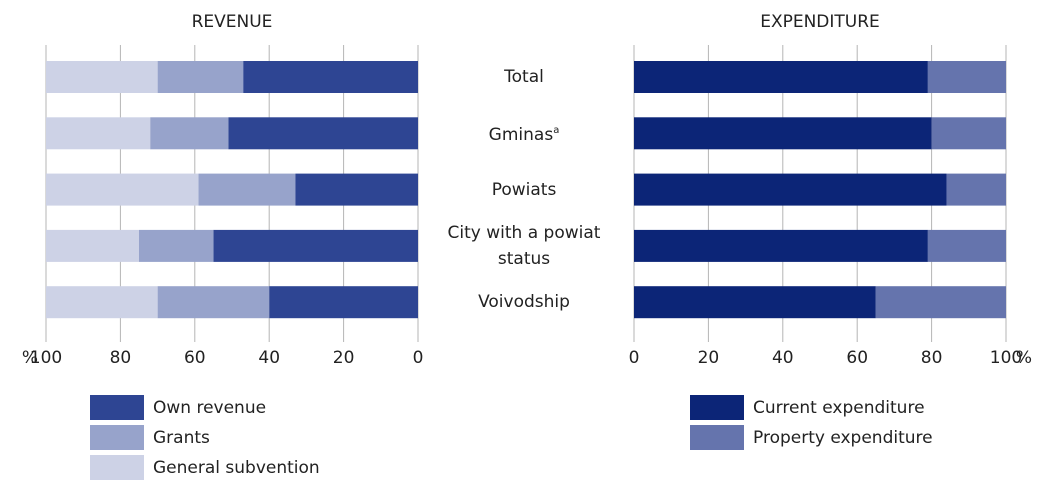 The image size is (1049, 481). I want to click on category-label: Powiats, so click(524, 190).